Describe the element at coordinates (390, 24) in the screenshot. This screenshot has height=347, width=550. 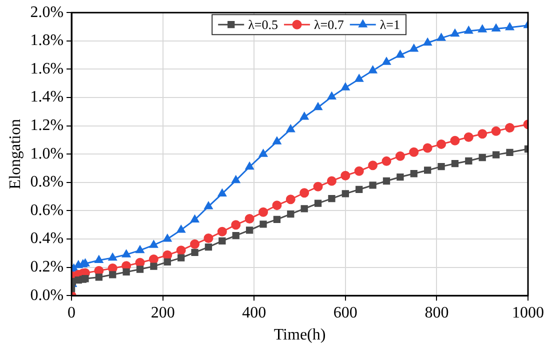
I see `legend-label: λ=1` at that location.